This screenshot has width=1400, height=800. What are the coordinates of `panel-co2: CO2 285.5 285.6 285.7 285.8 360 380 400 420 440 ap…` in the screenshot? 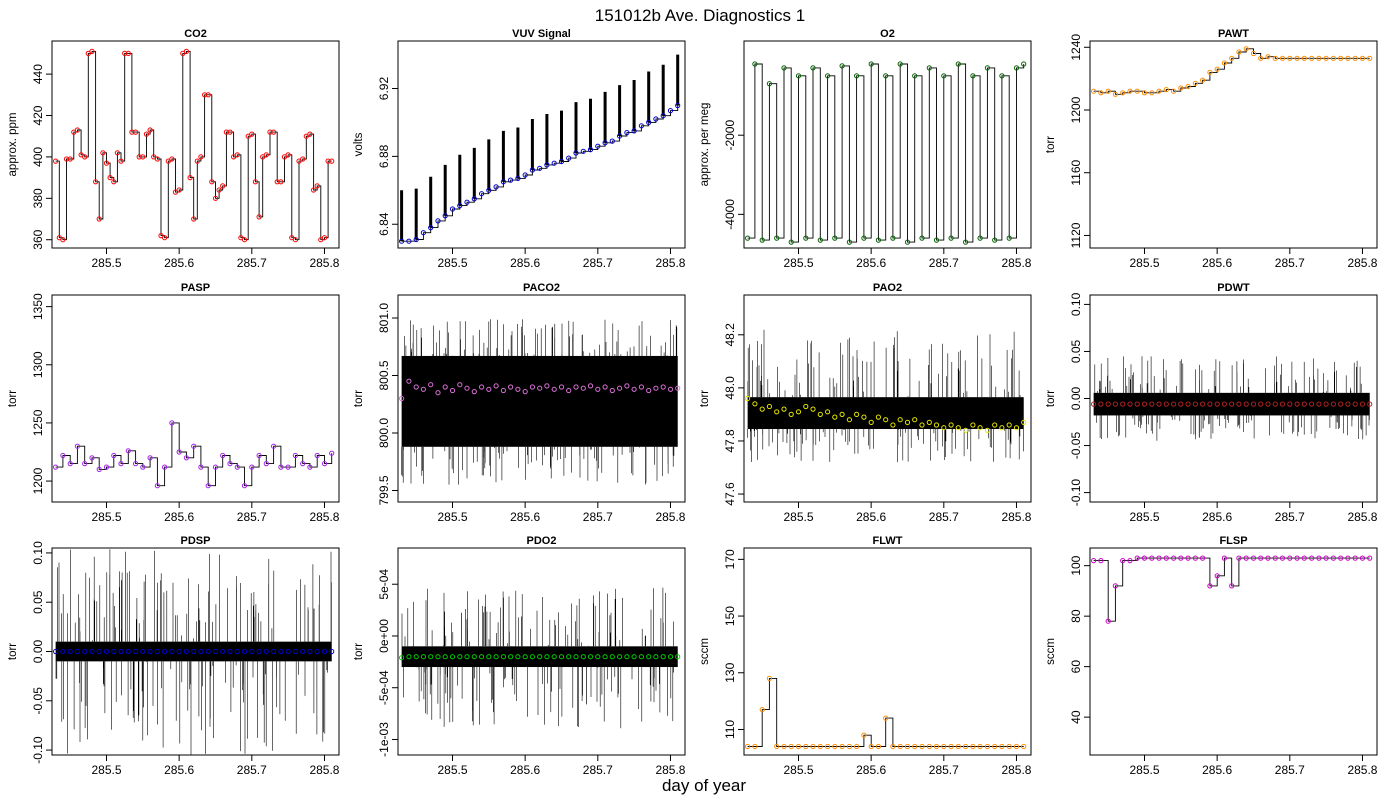 It's located at (173, 149).